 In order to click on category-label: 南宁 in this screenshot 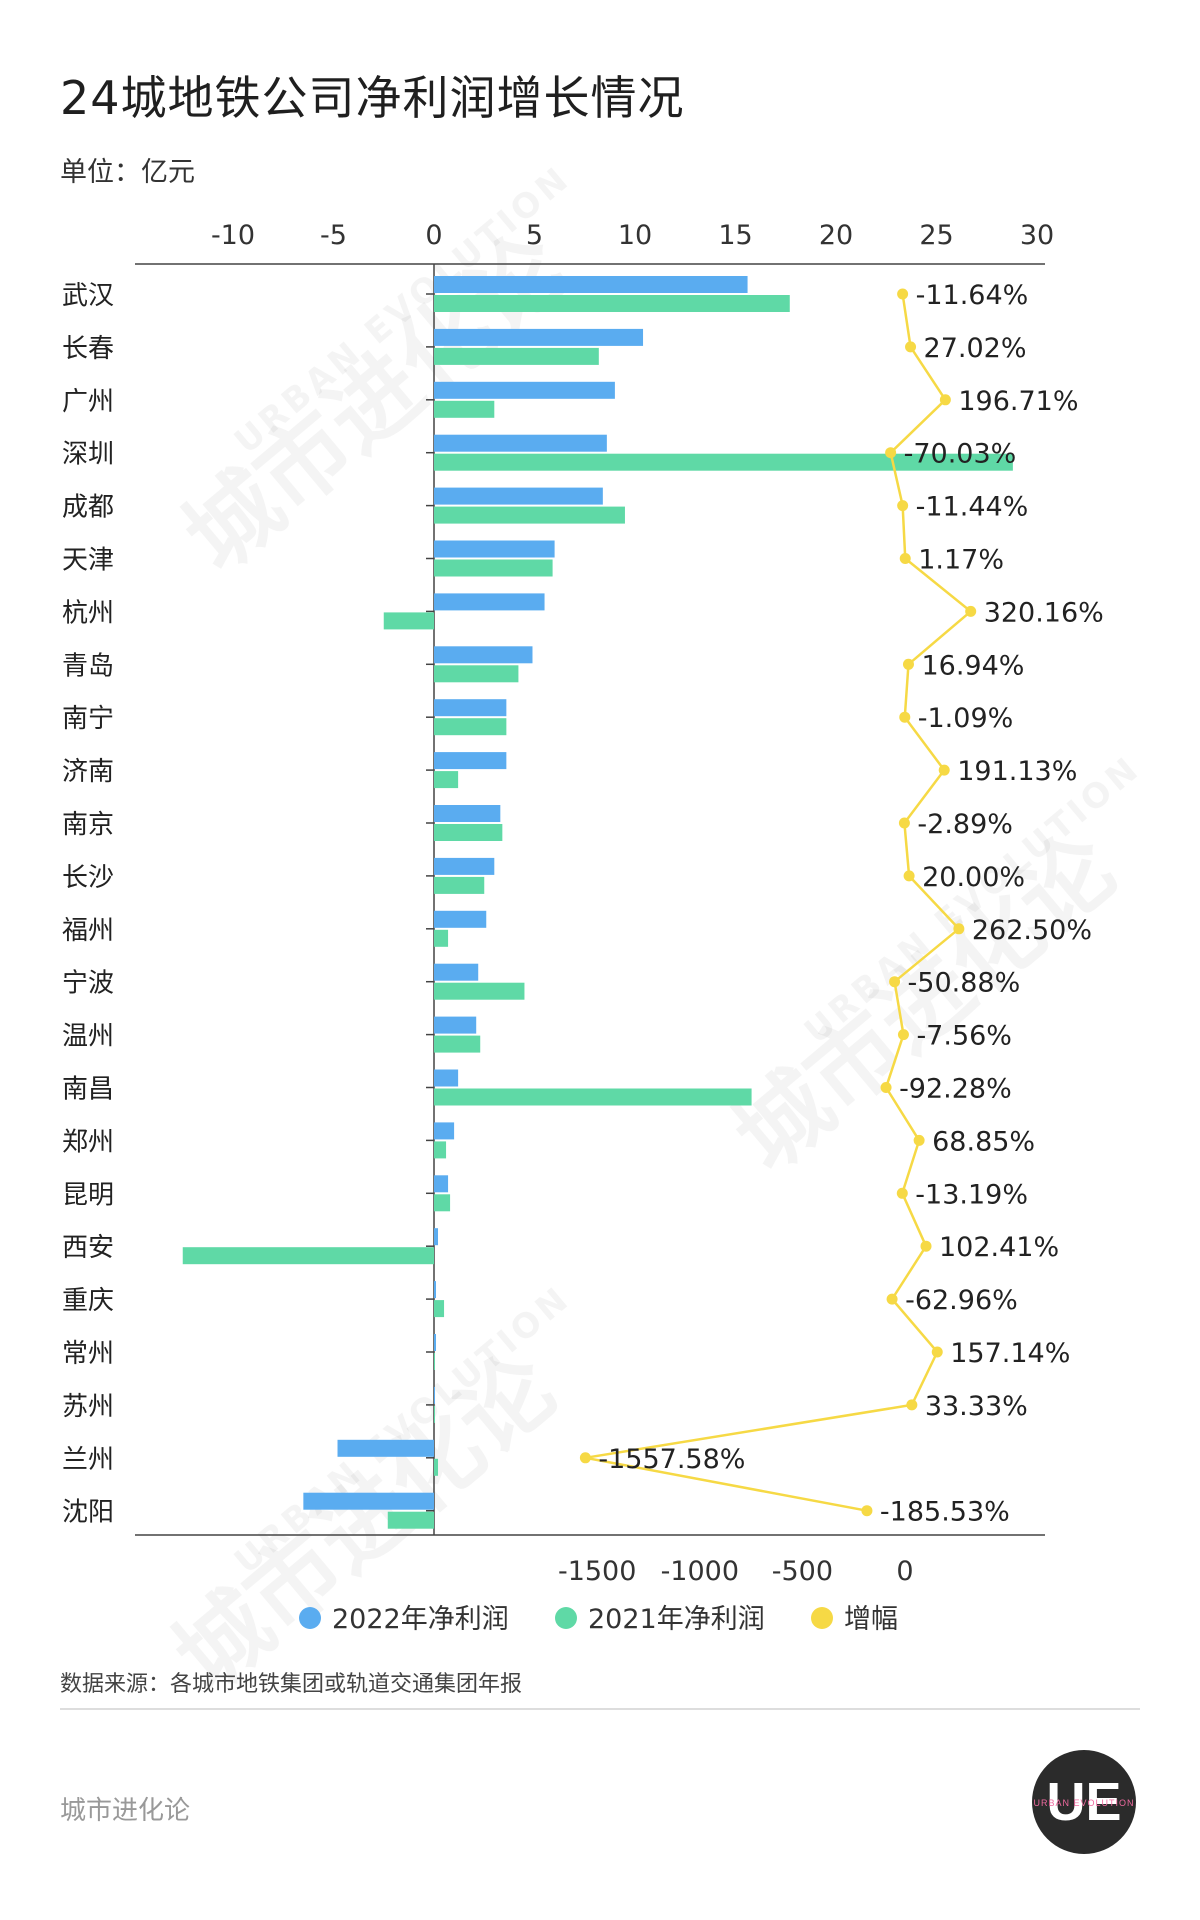, I will do `click(88, 719)`.